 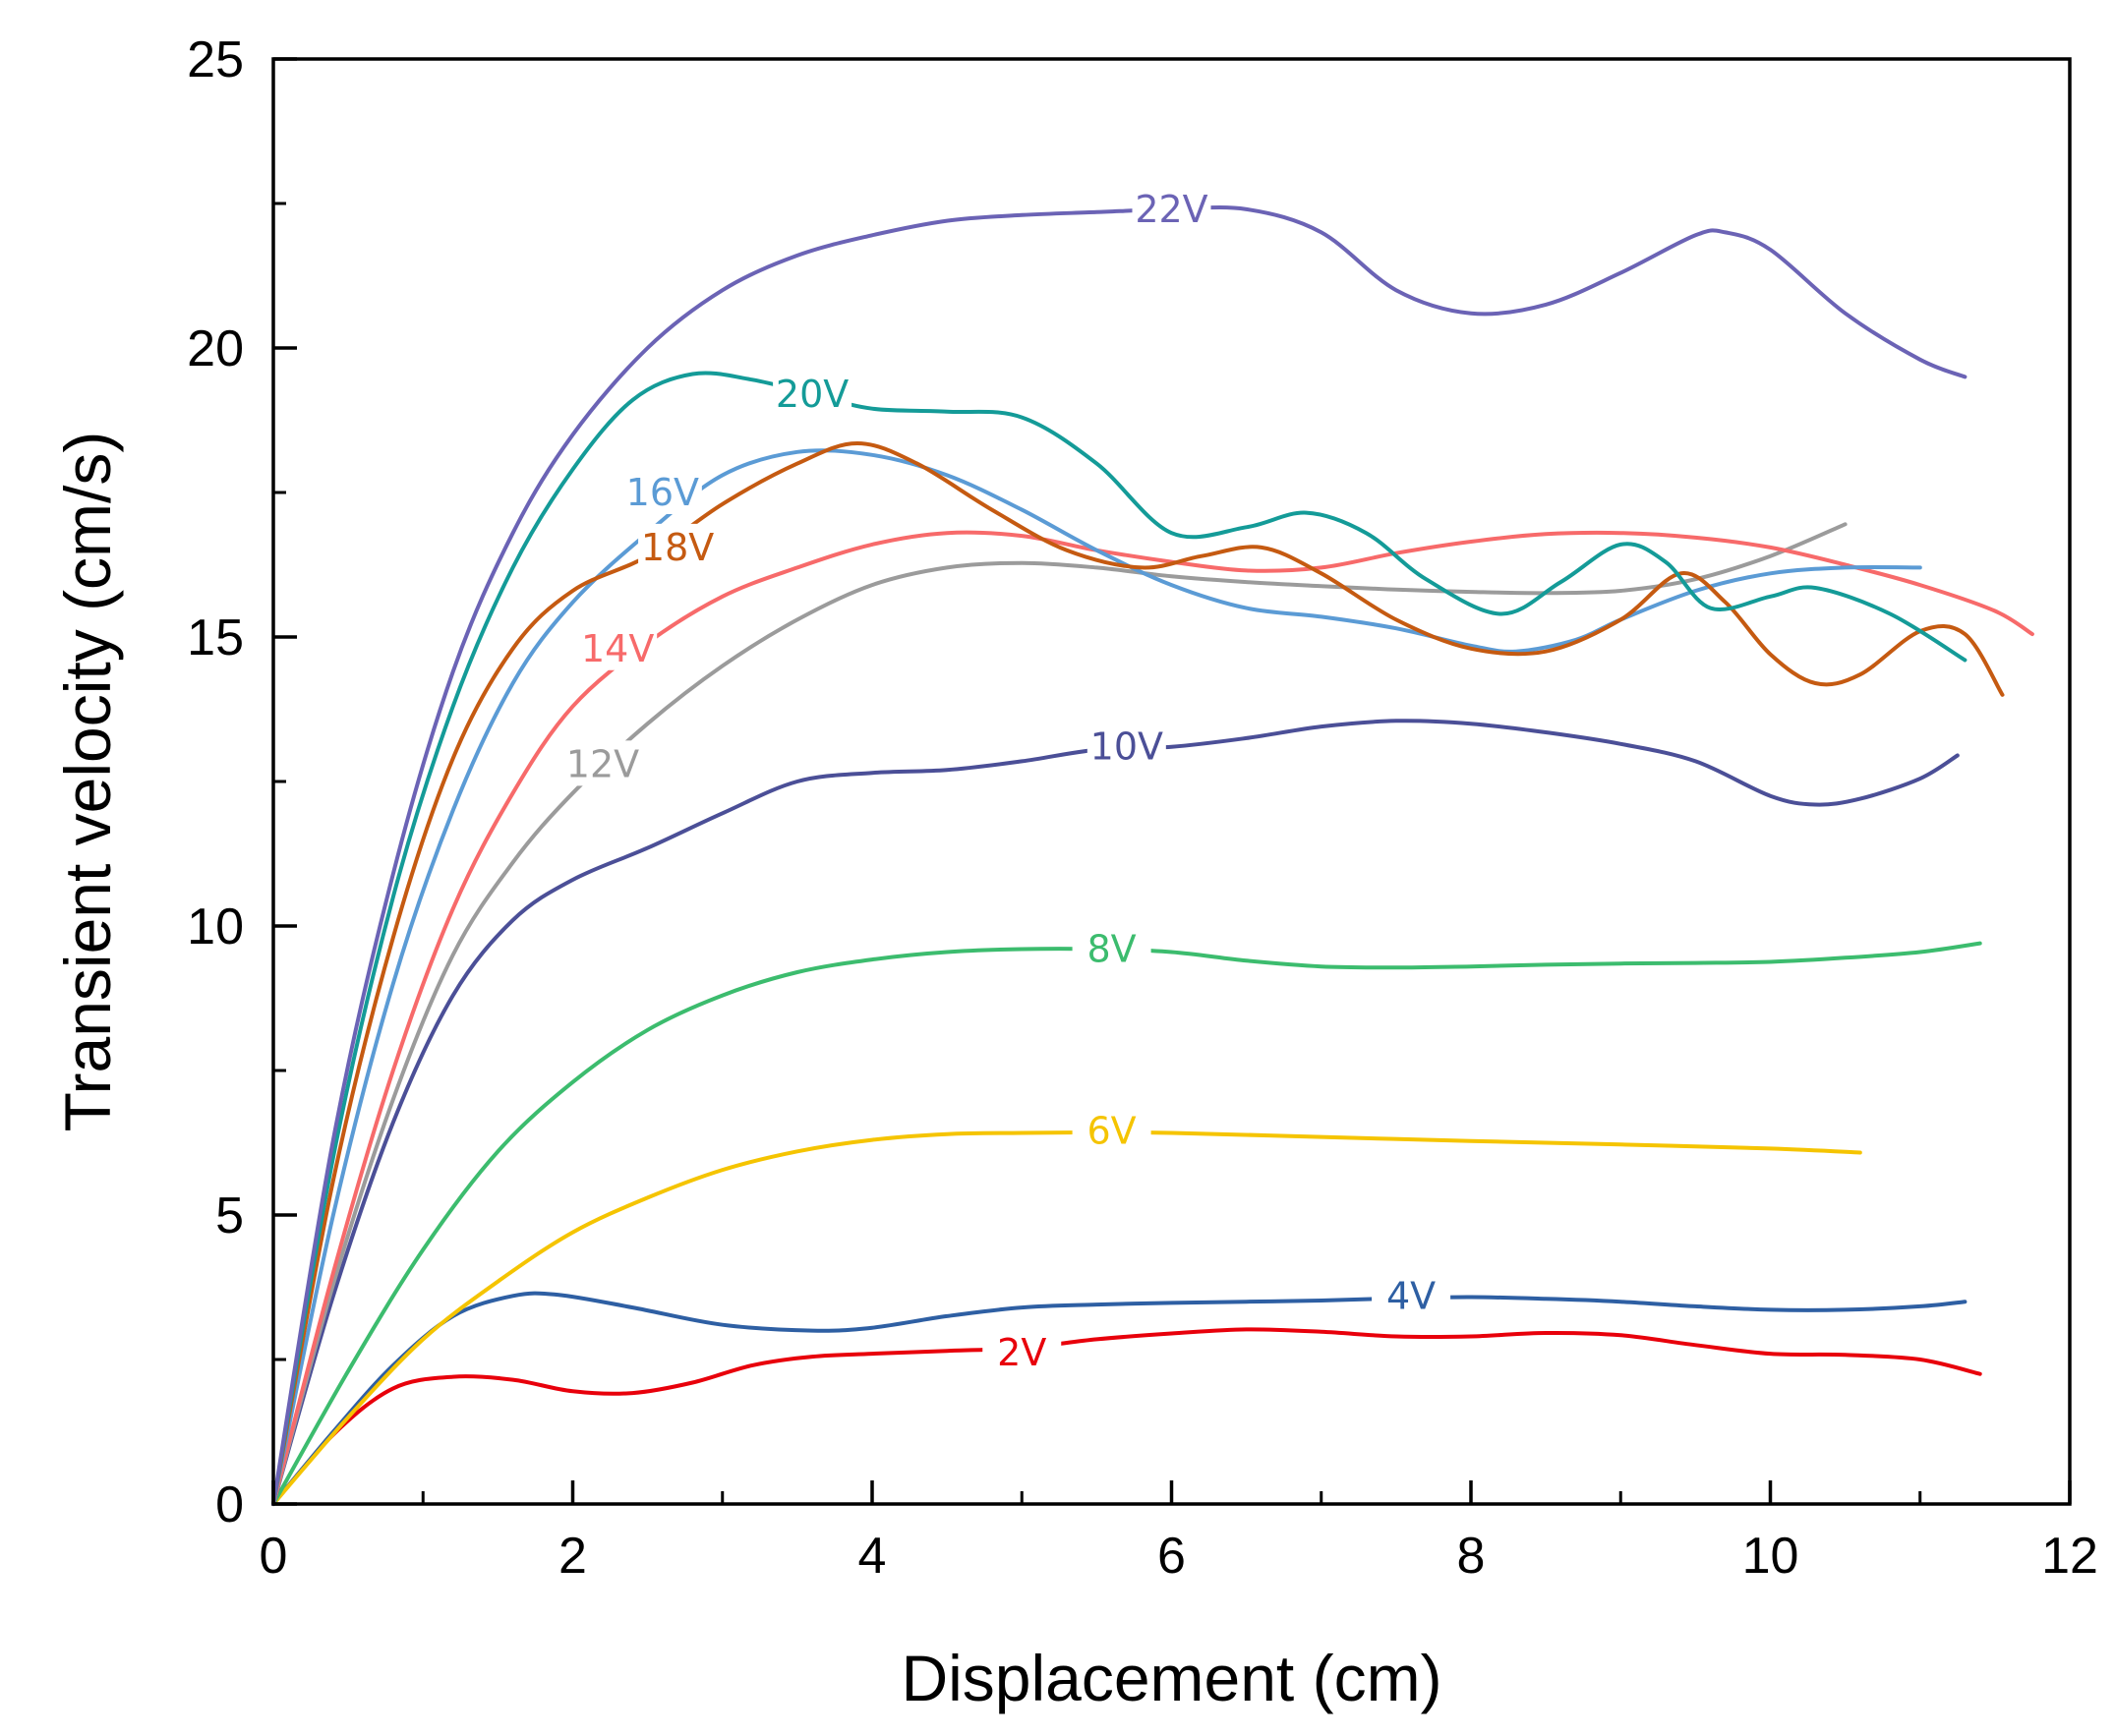 I want to click on series-label-20v: 20V, so click(x=812, y=394).